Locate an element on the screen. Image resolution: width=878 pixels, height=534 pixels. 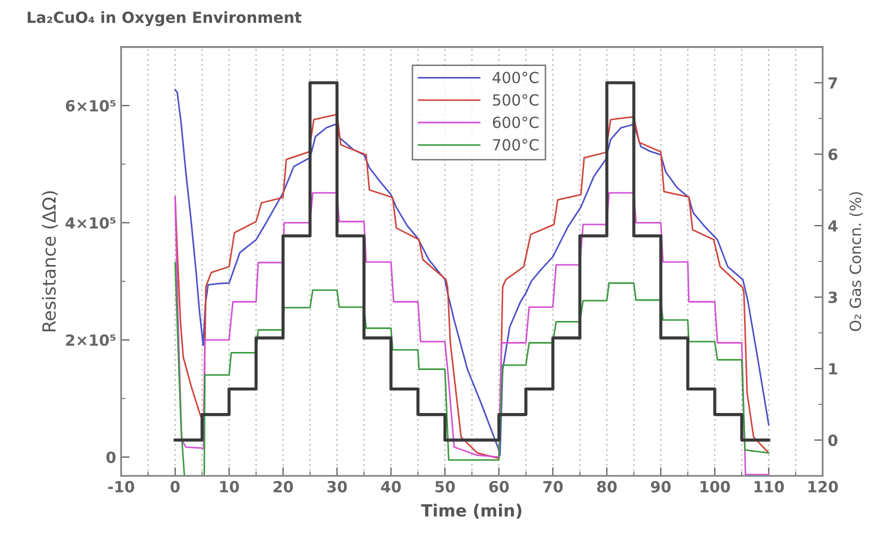
y2-axis-title: O₂ Gas Concn. (%) is located at coordinates (856, 262).